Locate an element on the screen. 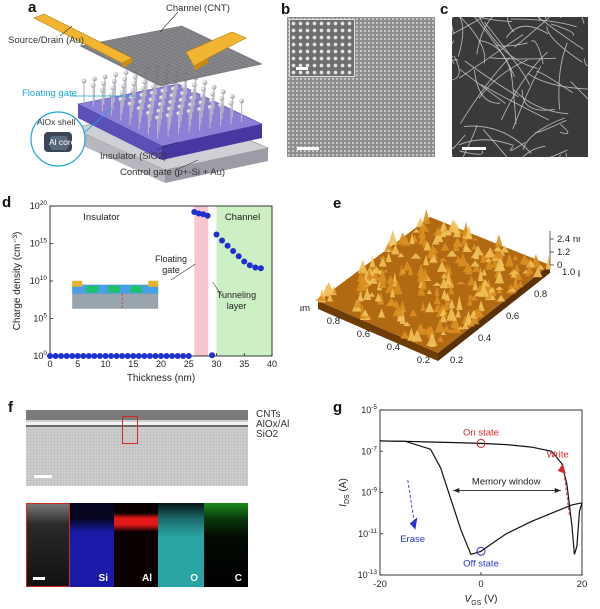 This screenshot has height=609, width=600. label-source-drain: Source/Drain (Au) is located at coordinates (46, 40).